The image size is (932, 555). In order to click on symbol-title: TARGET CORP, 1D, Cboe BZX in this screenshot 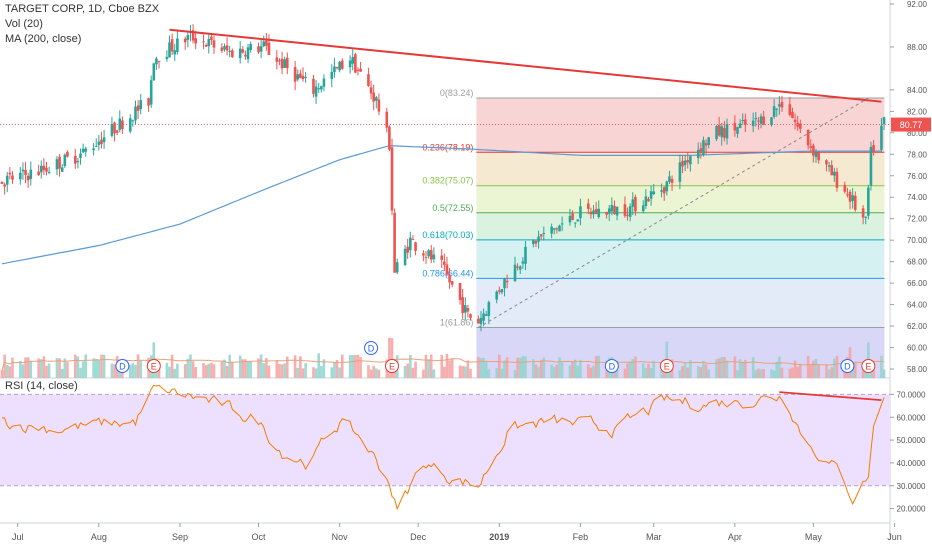, I will do `click(82, 9)`.